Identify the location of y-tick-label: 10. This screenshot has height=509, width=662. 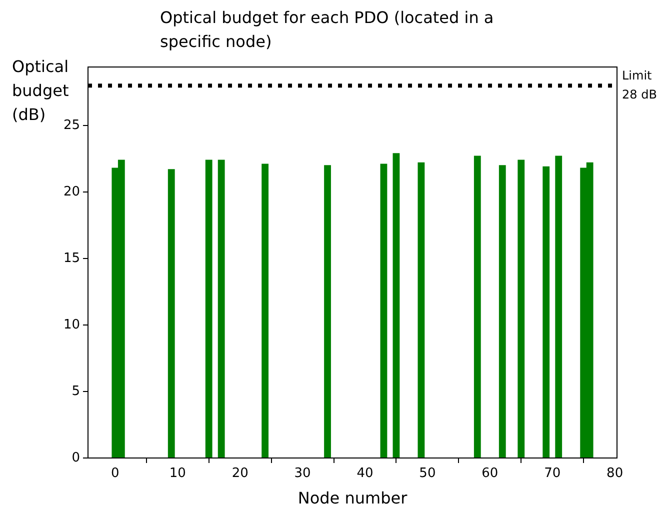
(71, 324).